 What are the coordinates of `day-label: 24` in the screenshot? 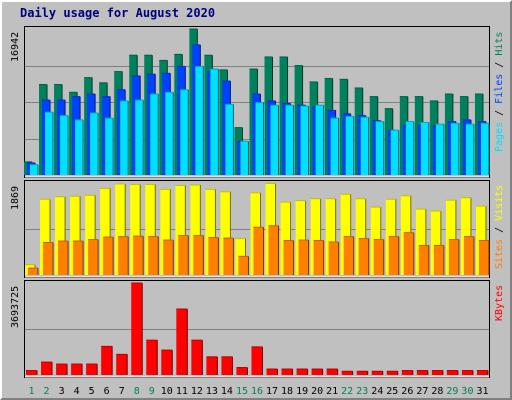 It's located at (377, 391).